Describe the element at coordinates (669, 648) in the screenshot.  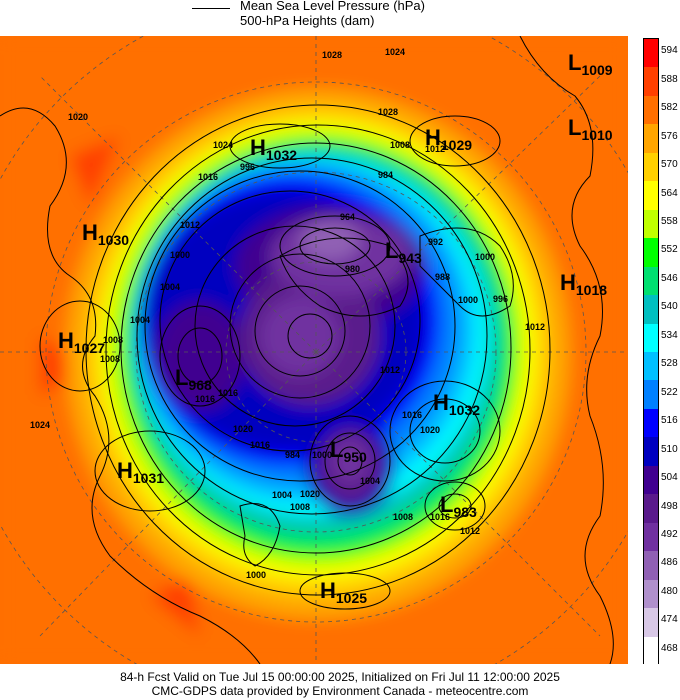
I see `colorbar-tick-label: 468` at that location.